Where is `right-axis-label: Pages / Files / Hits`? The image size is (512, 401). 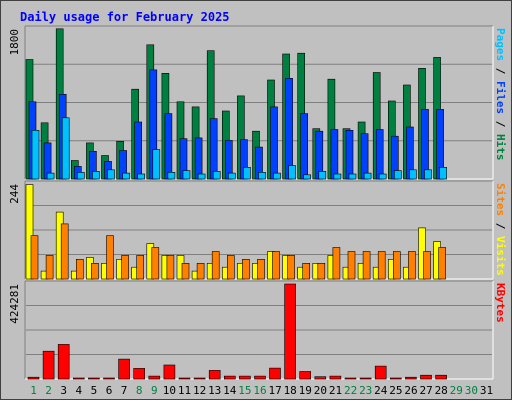
right-axis-label: Pages / Files / Hits is located at coordinates (500, 94).